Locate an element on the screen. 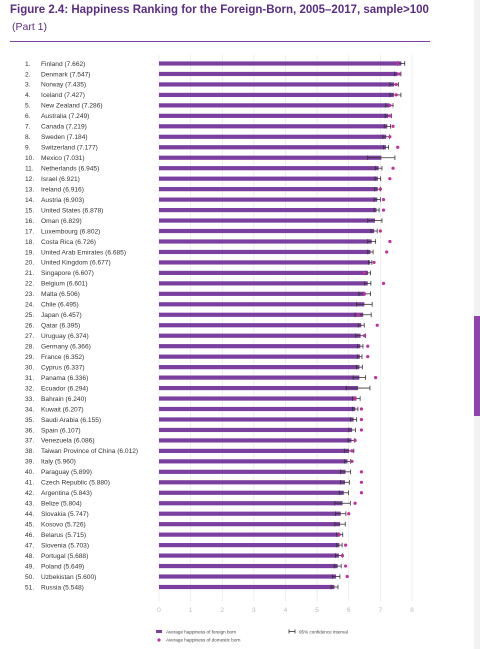  rank-label: 10. is located at coordinates (29, 158).